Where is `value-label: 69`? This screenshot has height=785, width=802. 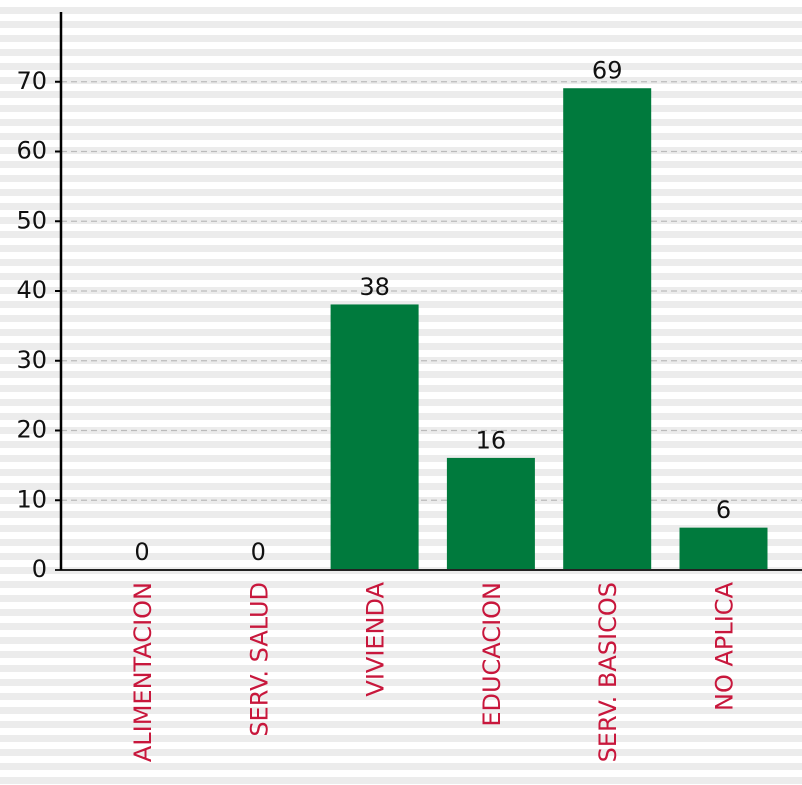 value-label: 69 is located at coordinates (607, 71).